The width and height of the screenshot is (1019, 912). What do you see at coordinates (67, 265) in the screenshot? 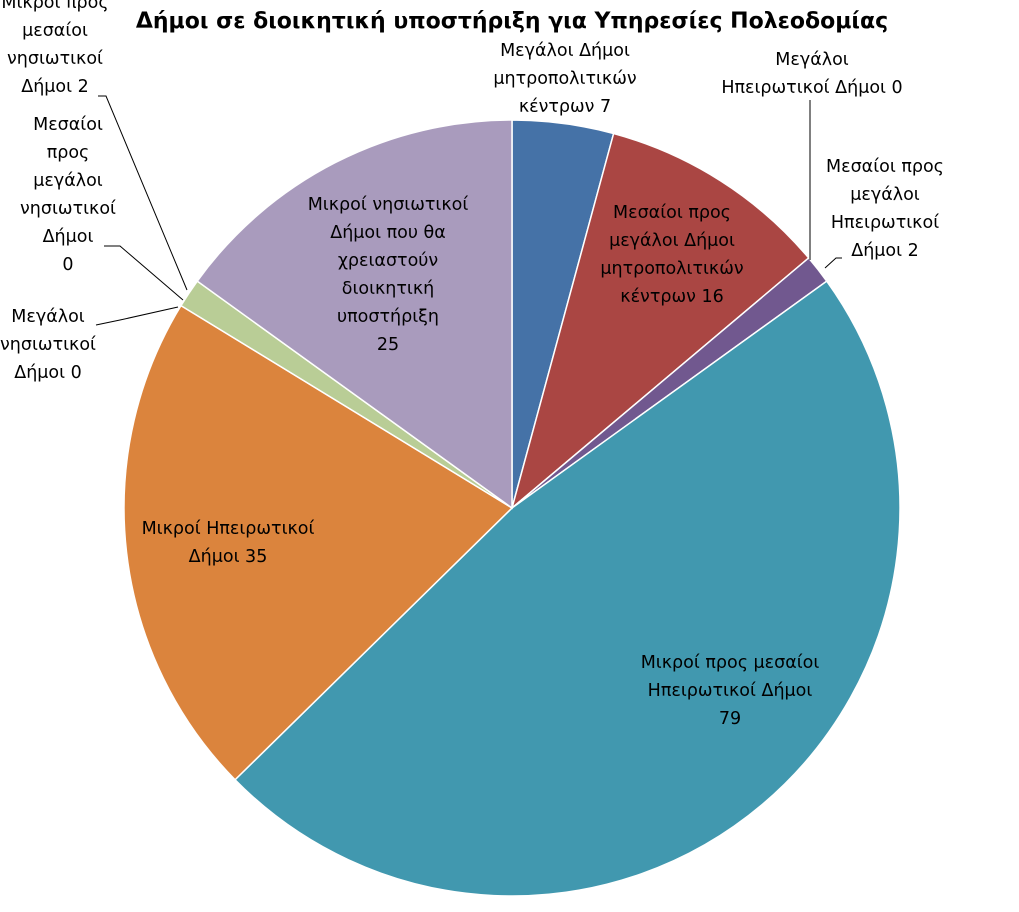
I see `data-label-line: 0` at bounding box center [67, 265].